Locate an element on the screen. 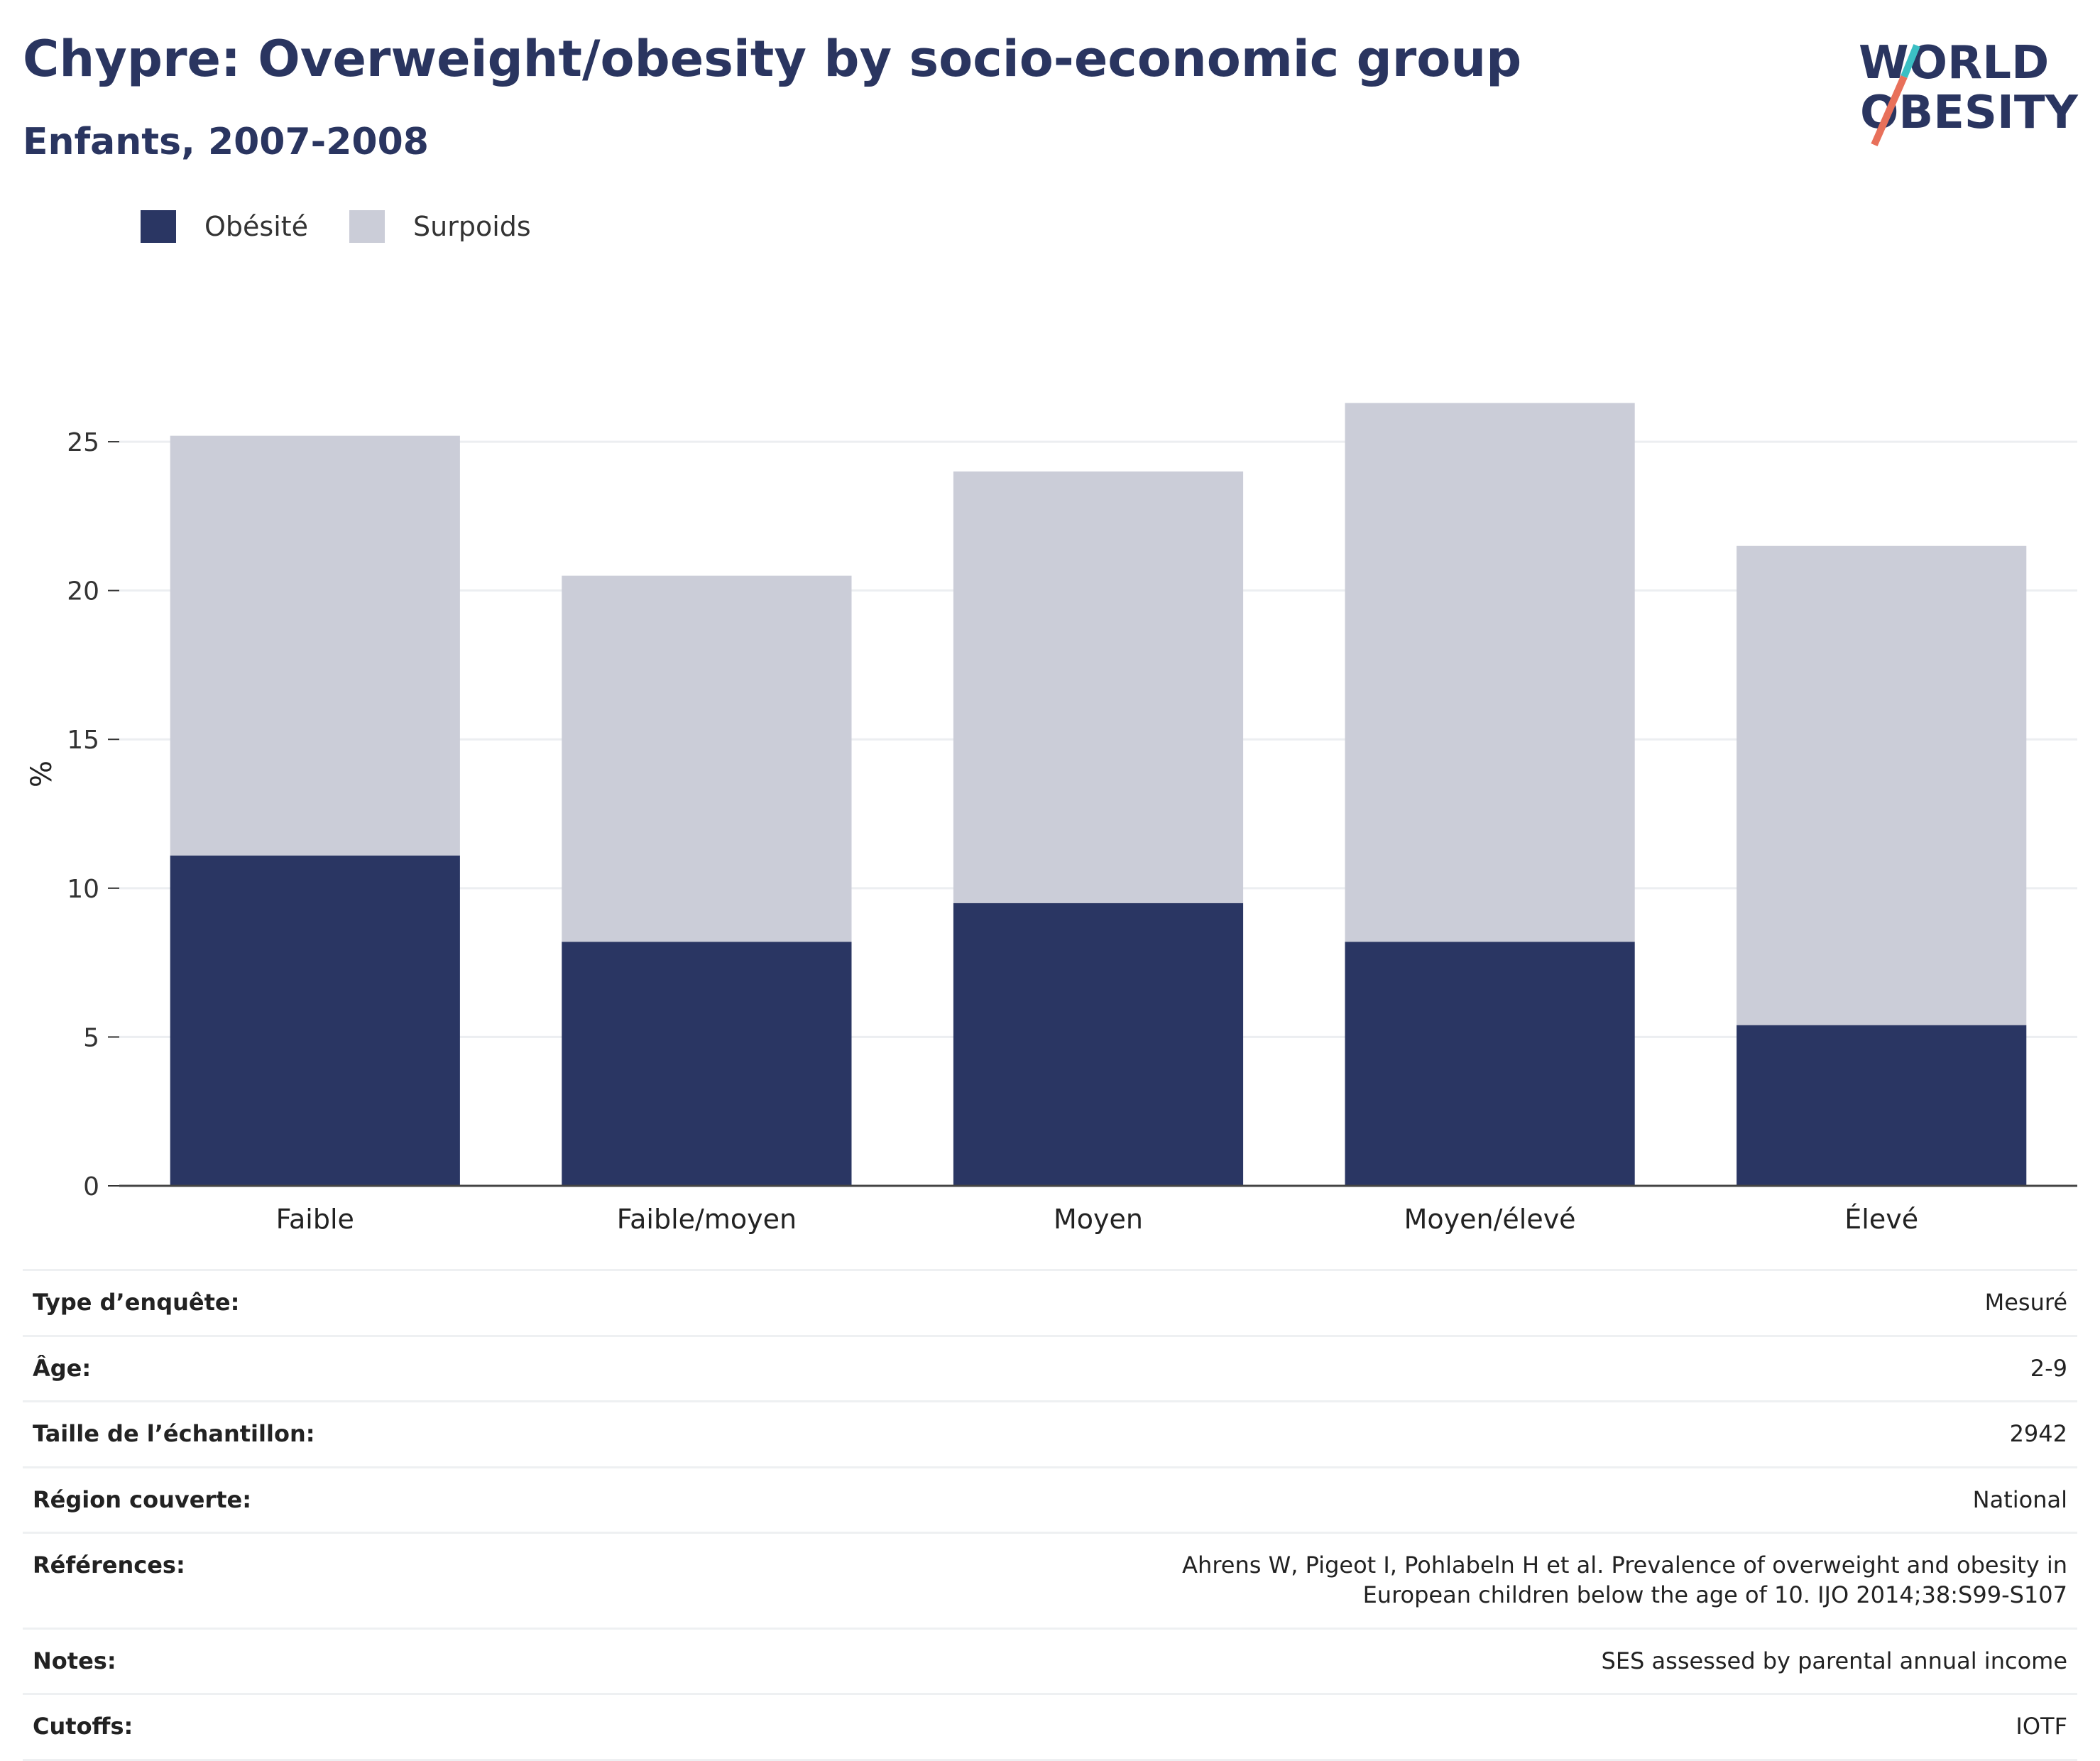 The image size is (2100, 1761). x-axis-labels: Faible Faible/moyen Moyen Moyen/élevé Élevé is located at coordinates (1097, 1219).